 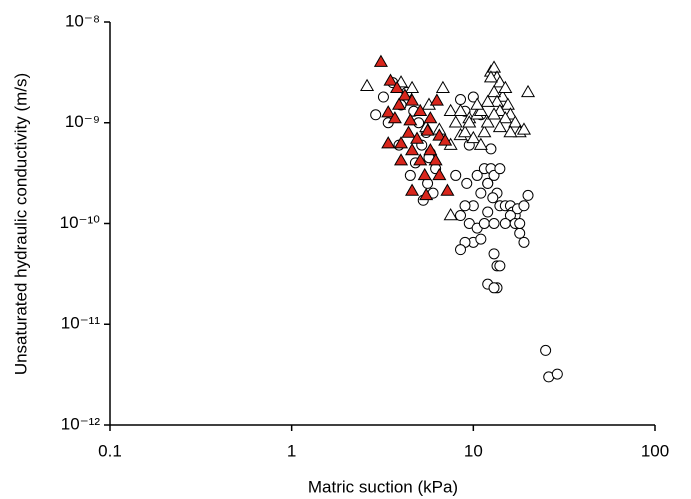 What do you see at coordinates (81, 423) in the screenshot?
I see `y-tick-label: 10⁻¹²` at bounding box center [81, 423].